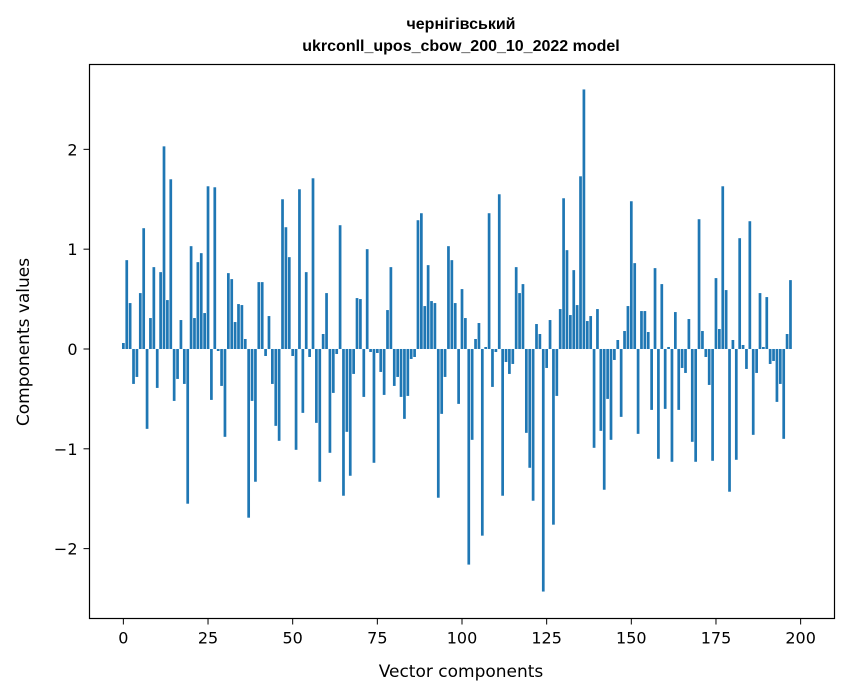 The image size is (847, 696). I want to click on x-tick-label: 100, so click(462, 638).